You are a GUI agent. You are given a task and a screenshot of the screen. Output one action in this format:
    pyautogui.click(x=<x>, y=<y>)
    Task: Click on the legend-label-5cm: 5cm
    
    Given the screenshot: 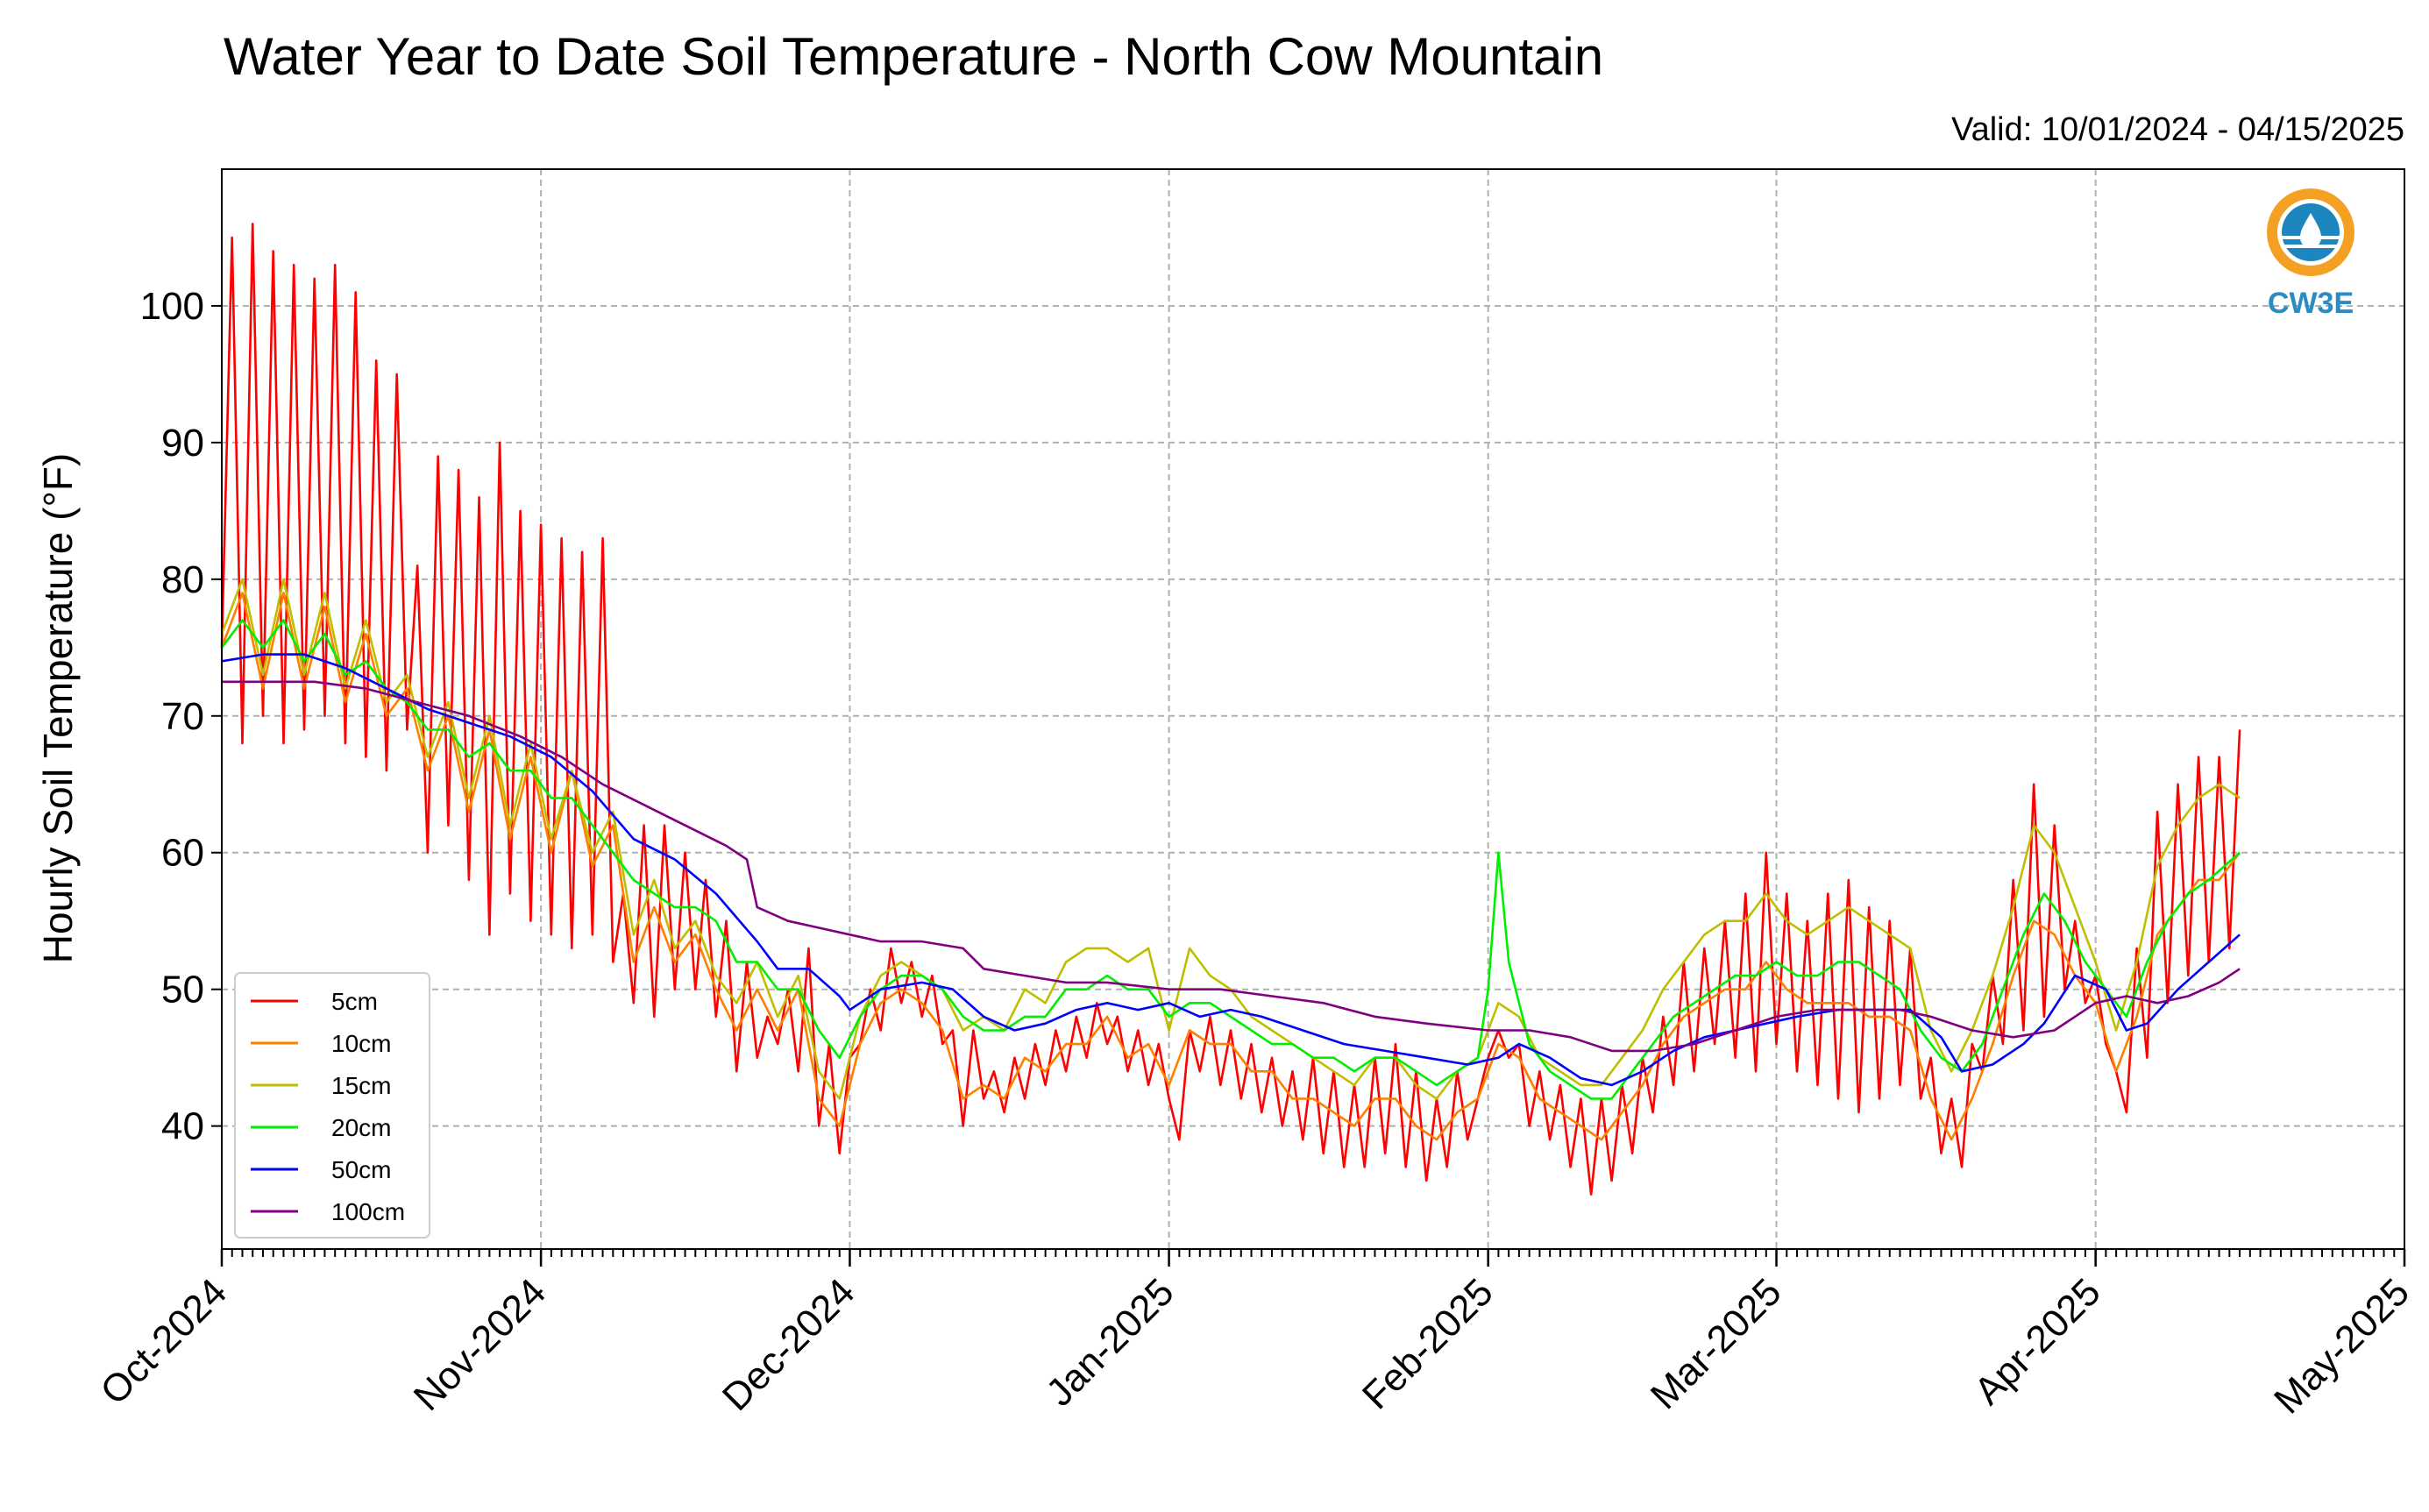 What is the action you would take?
    pyautogui.click(x=354, y=1001)
    